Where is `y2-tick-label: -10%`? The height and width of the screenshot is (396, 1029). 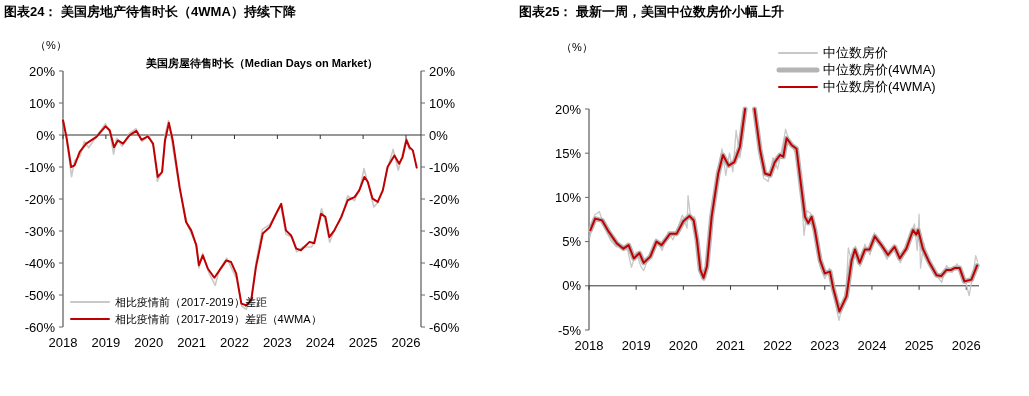
y2-tick-label: -10% is located at coordinates (444, 167).